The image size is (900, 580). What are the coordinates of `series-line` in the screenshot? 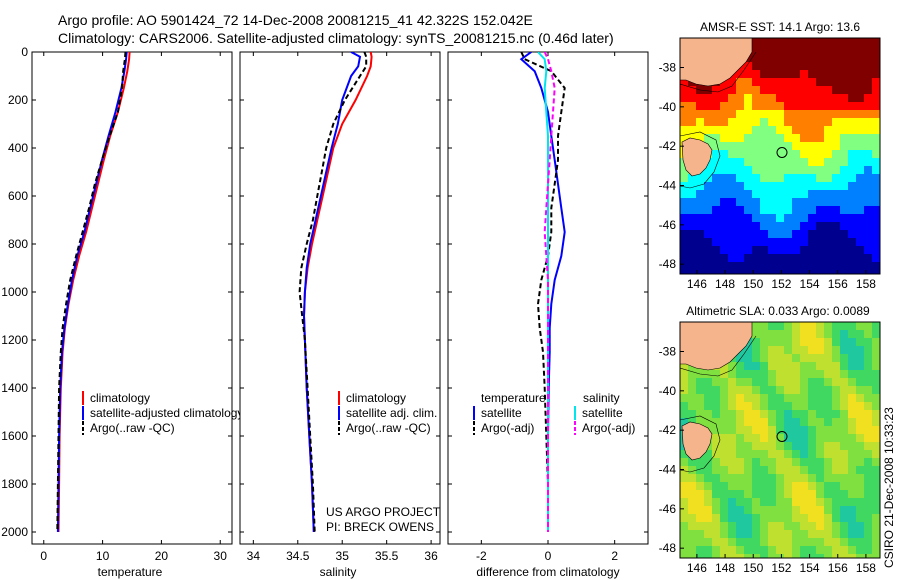 It's located at (91, 292).